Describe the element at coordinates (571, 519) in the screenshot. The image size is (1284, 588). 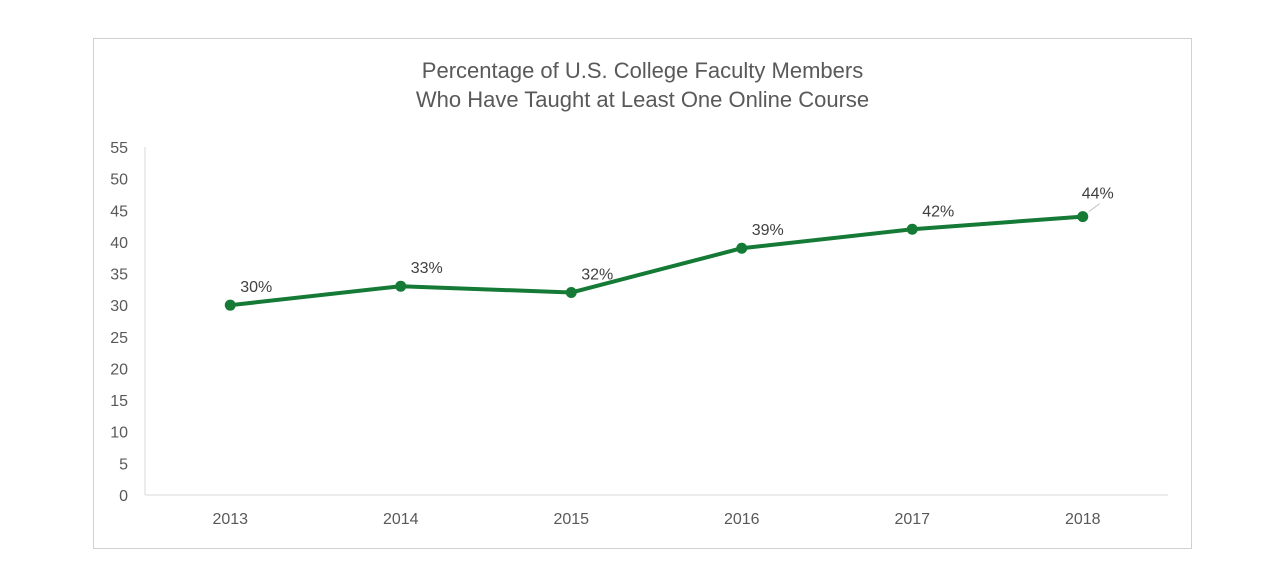
I see `x-tick-label: 2015` at that location.